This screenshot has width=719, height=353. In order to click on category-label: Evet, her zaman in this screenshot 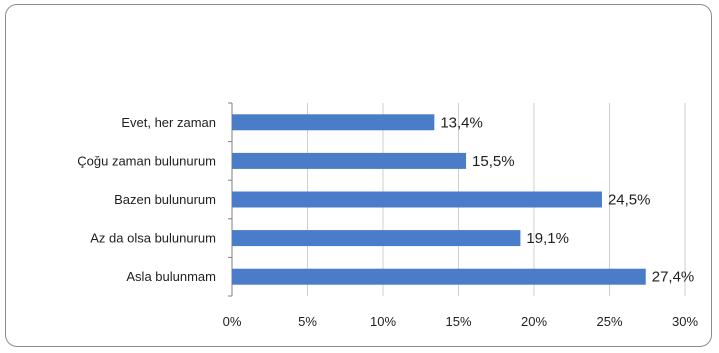, I will do `click(168, 122)`.